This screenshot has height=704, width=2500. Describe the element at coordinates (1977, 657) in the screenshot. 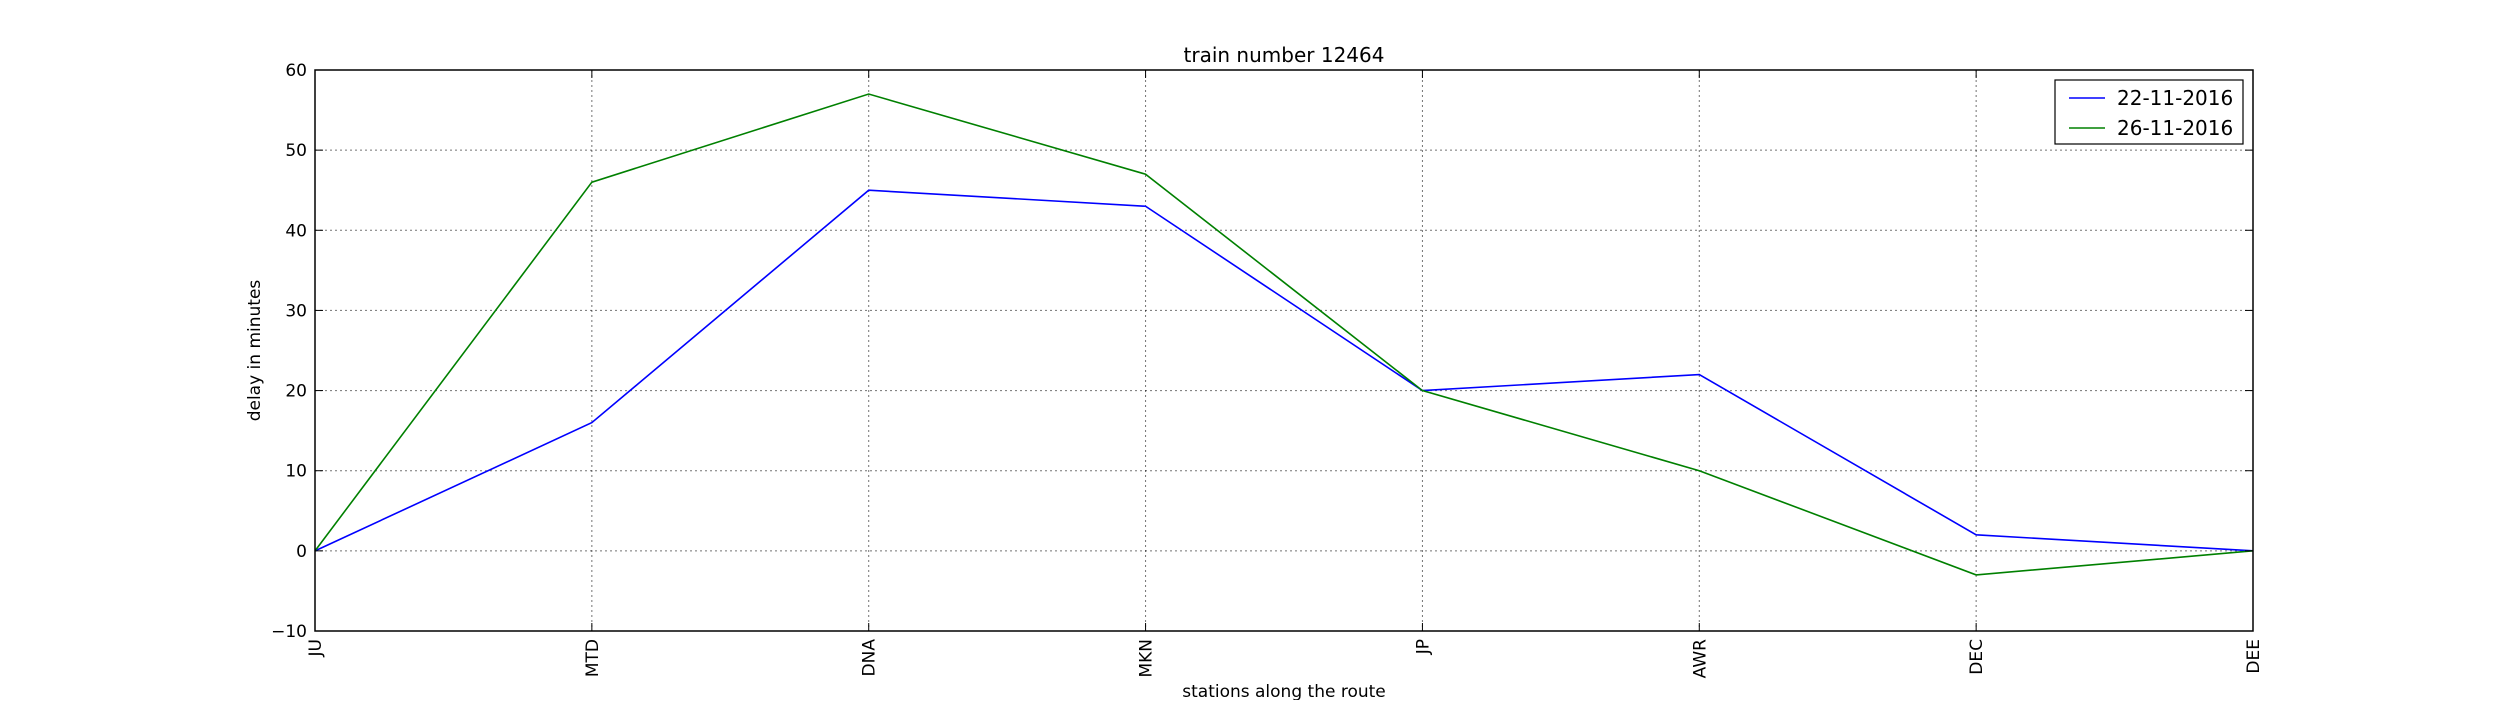

I see `x-tick-label: DEC` at that location.